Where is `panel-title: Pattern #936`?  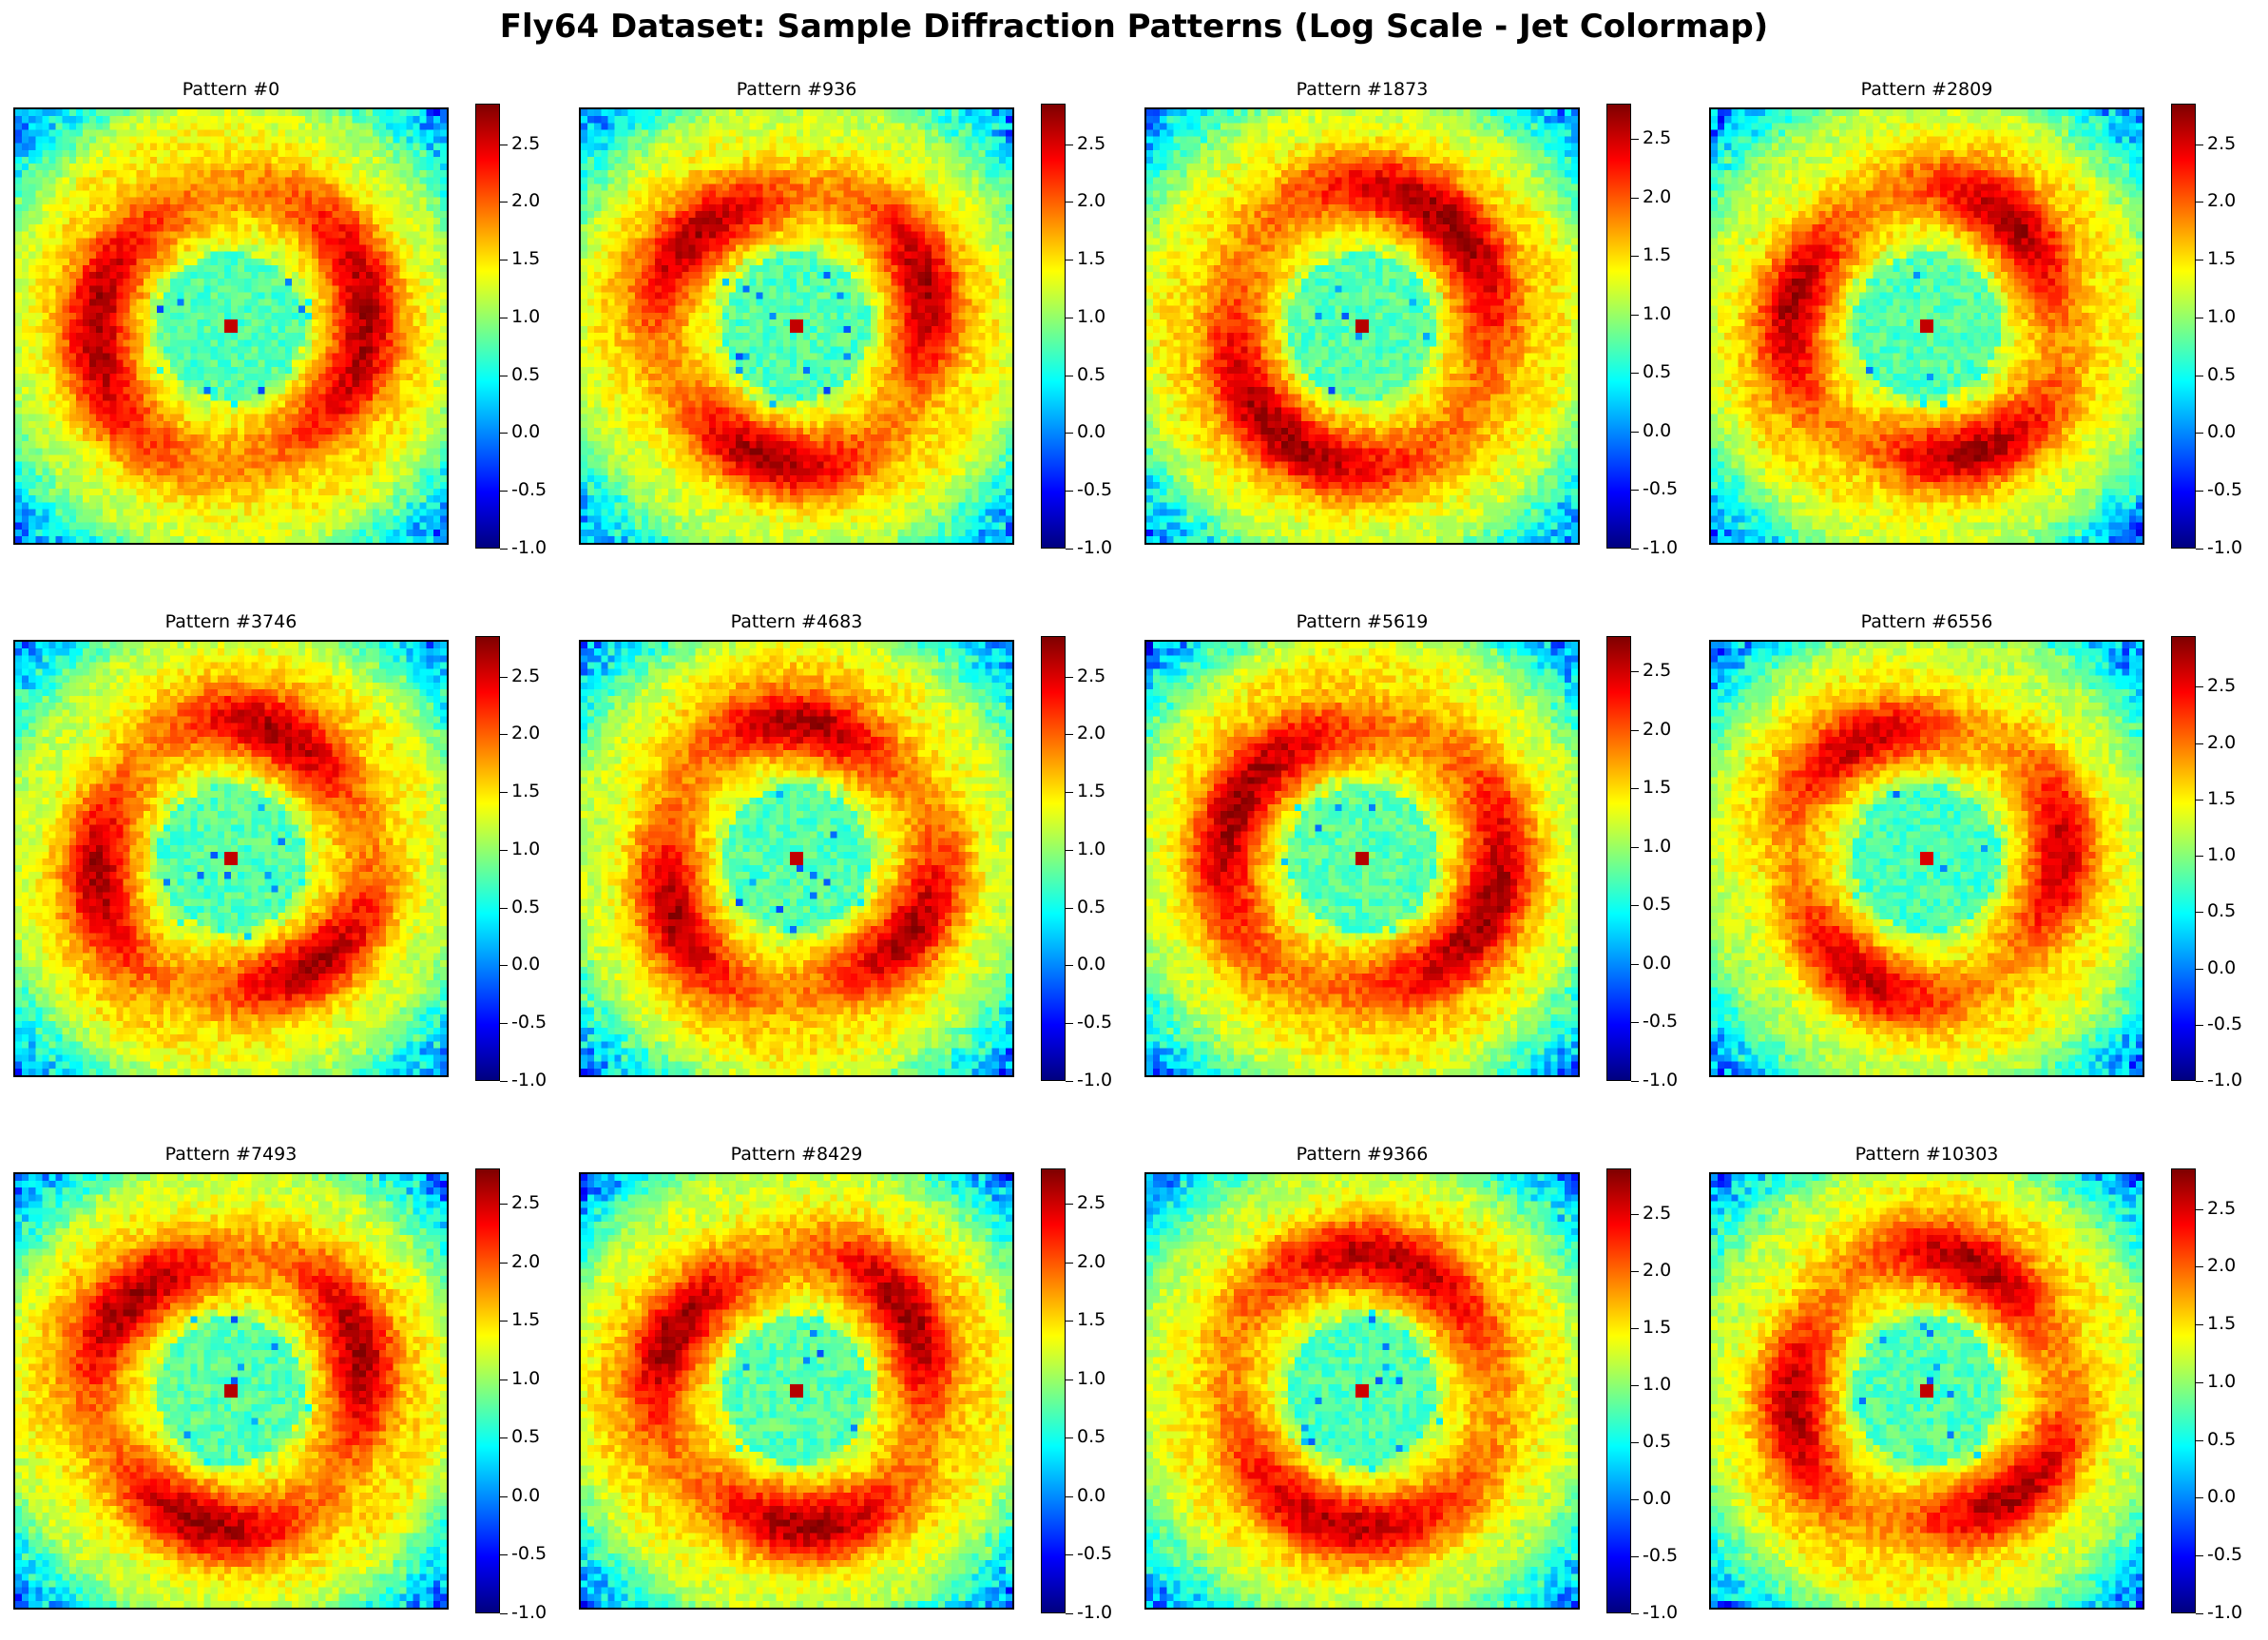
panel-title: Pattern #936 is located at coordinates (796, 89).